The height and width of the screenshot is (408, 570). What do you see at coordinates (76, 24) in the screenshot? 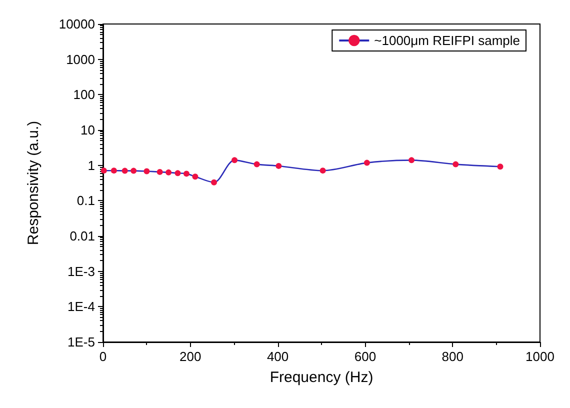
I see `y-tick-label: 10000` at bounding box center [76, 24].